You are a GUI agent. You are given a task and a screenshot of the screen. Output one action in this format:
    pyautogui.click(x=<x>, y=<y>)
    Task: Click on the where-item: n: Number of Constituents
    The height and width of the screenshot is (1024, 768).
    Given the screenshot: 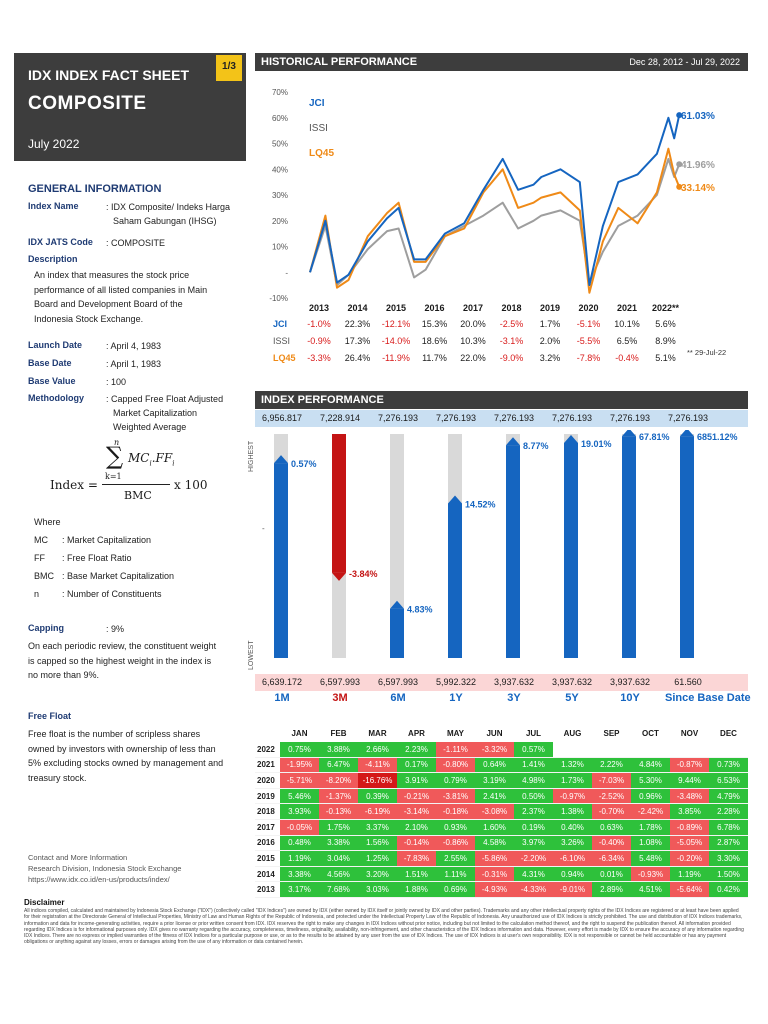 What is the action you would take?
    pyautogui.click(x=98, y=594)
    